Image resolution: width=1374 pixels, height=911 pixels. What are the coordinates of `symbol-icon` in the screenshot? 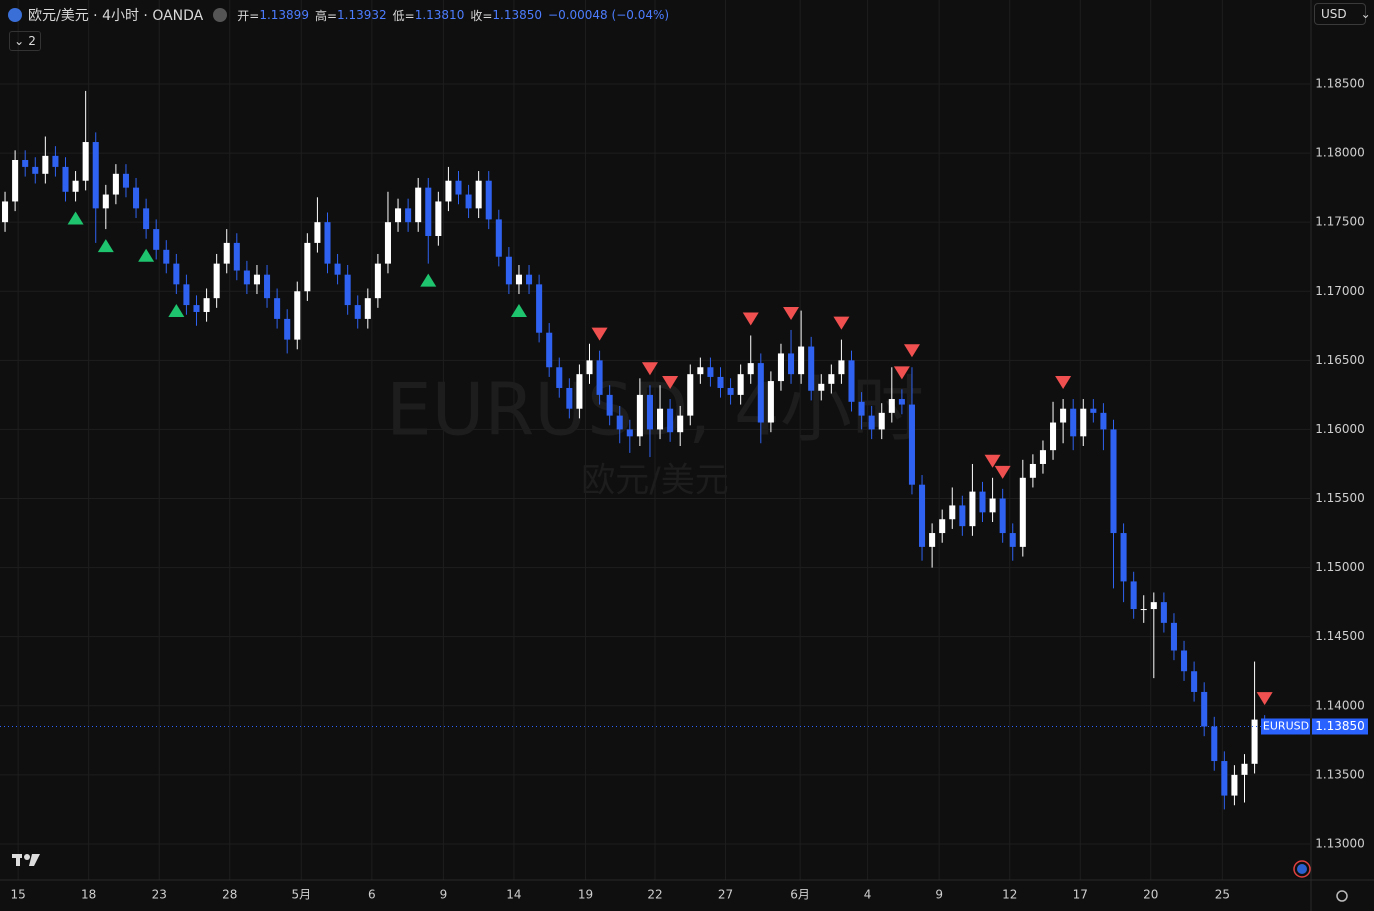 It's located at (15, 15).